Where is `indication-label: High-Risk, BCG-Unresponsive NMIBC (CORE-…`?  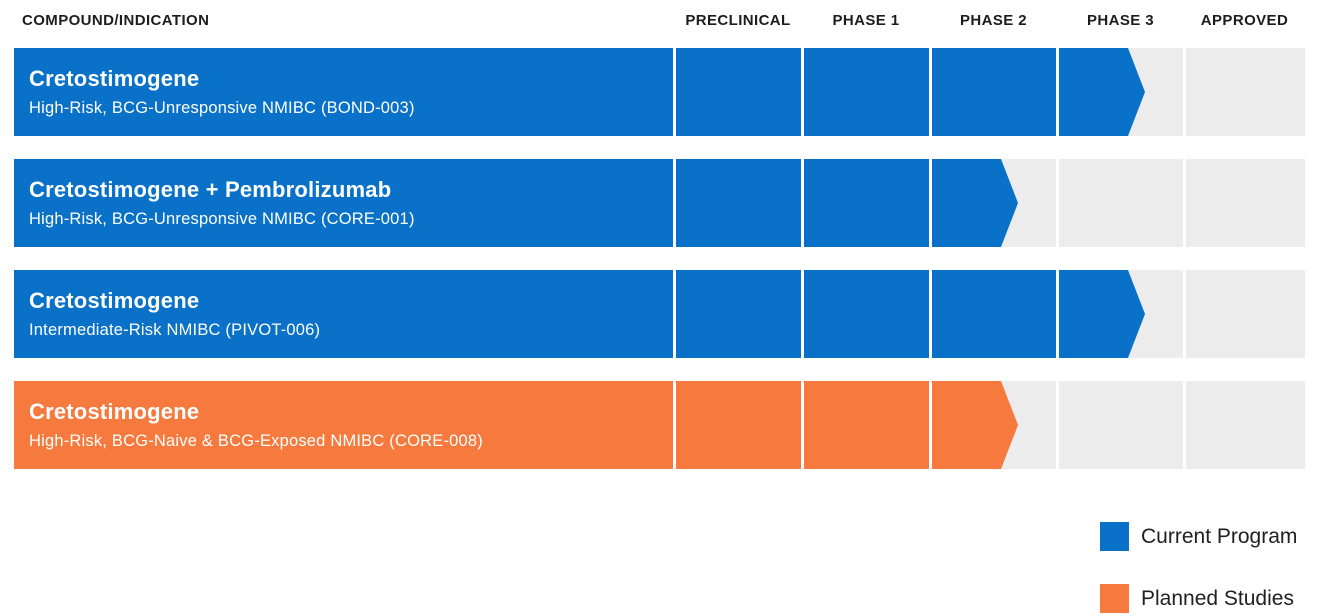
indication-label: High-Risk, BCG-Unresponsive NMIBC (CORE-… is located at coordinates (222, 219).